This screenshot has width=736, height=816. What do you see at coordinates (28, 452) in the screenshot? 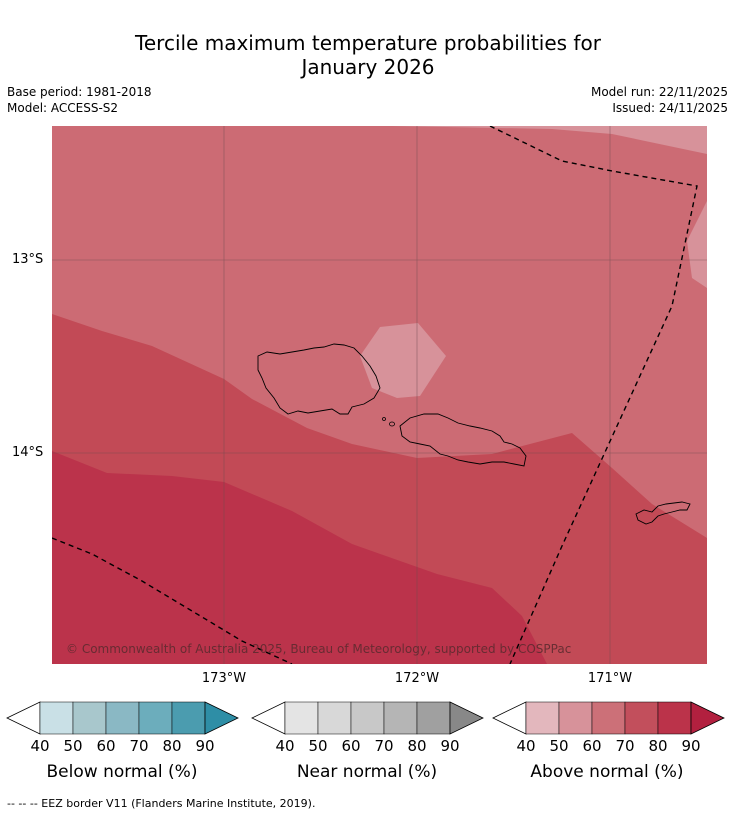
I see `lat-label-14s: 14°S` at bounding box center [28, 452].